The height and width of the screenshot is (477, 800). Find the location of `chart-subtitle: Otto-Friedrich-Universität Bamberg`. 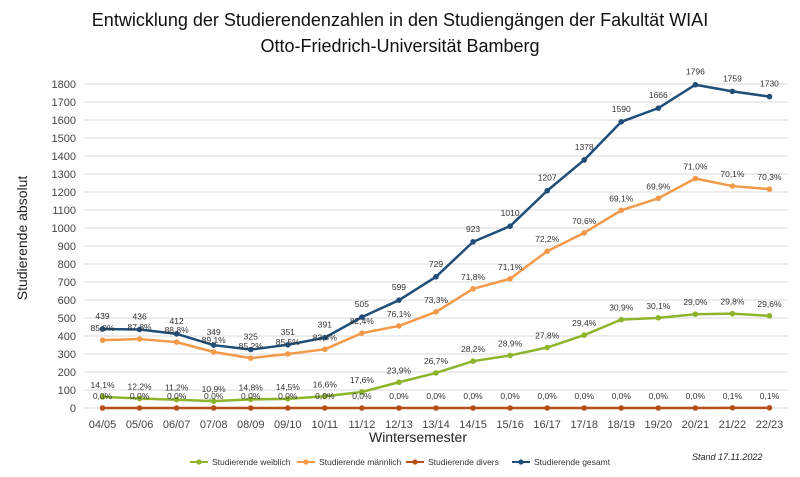

chart-subtitle: Otto-Friedrich-Universität Bamberg is located at coordinates (400, 46).